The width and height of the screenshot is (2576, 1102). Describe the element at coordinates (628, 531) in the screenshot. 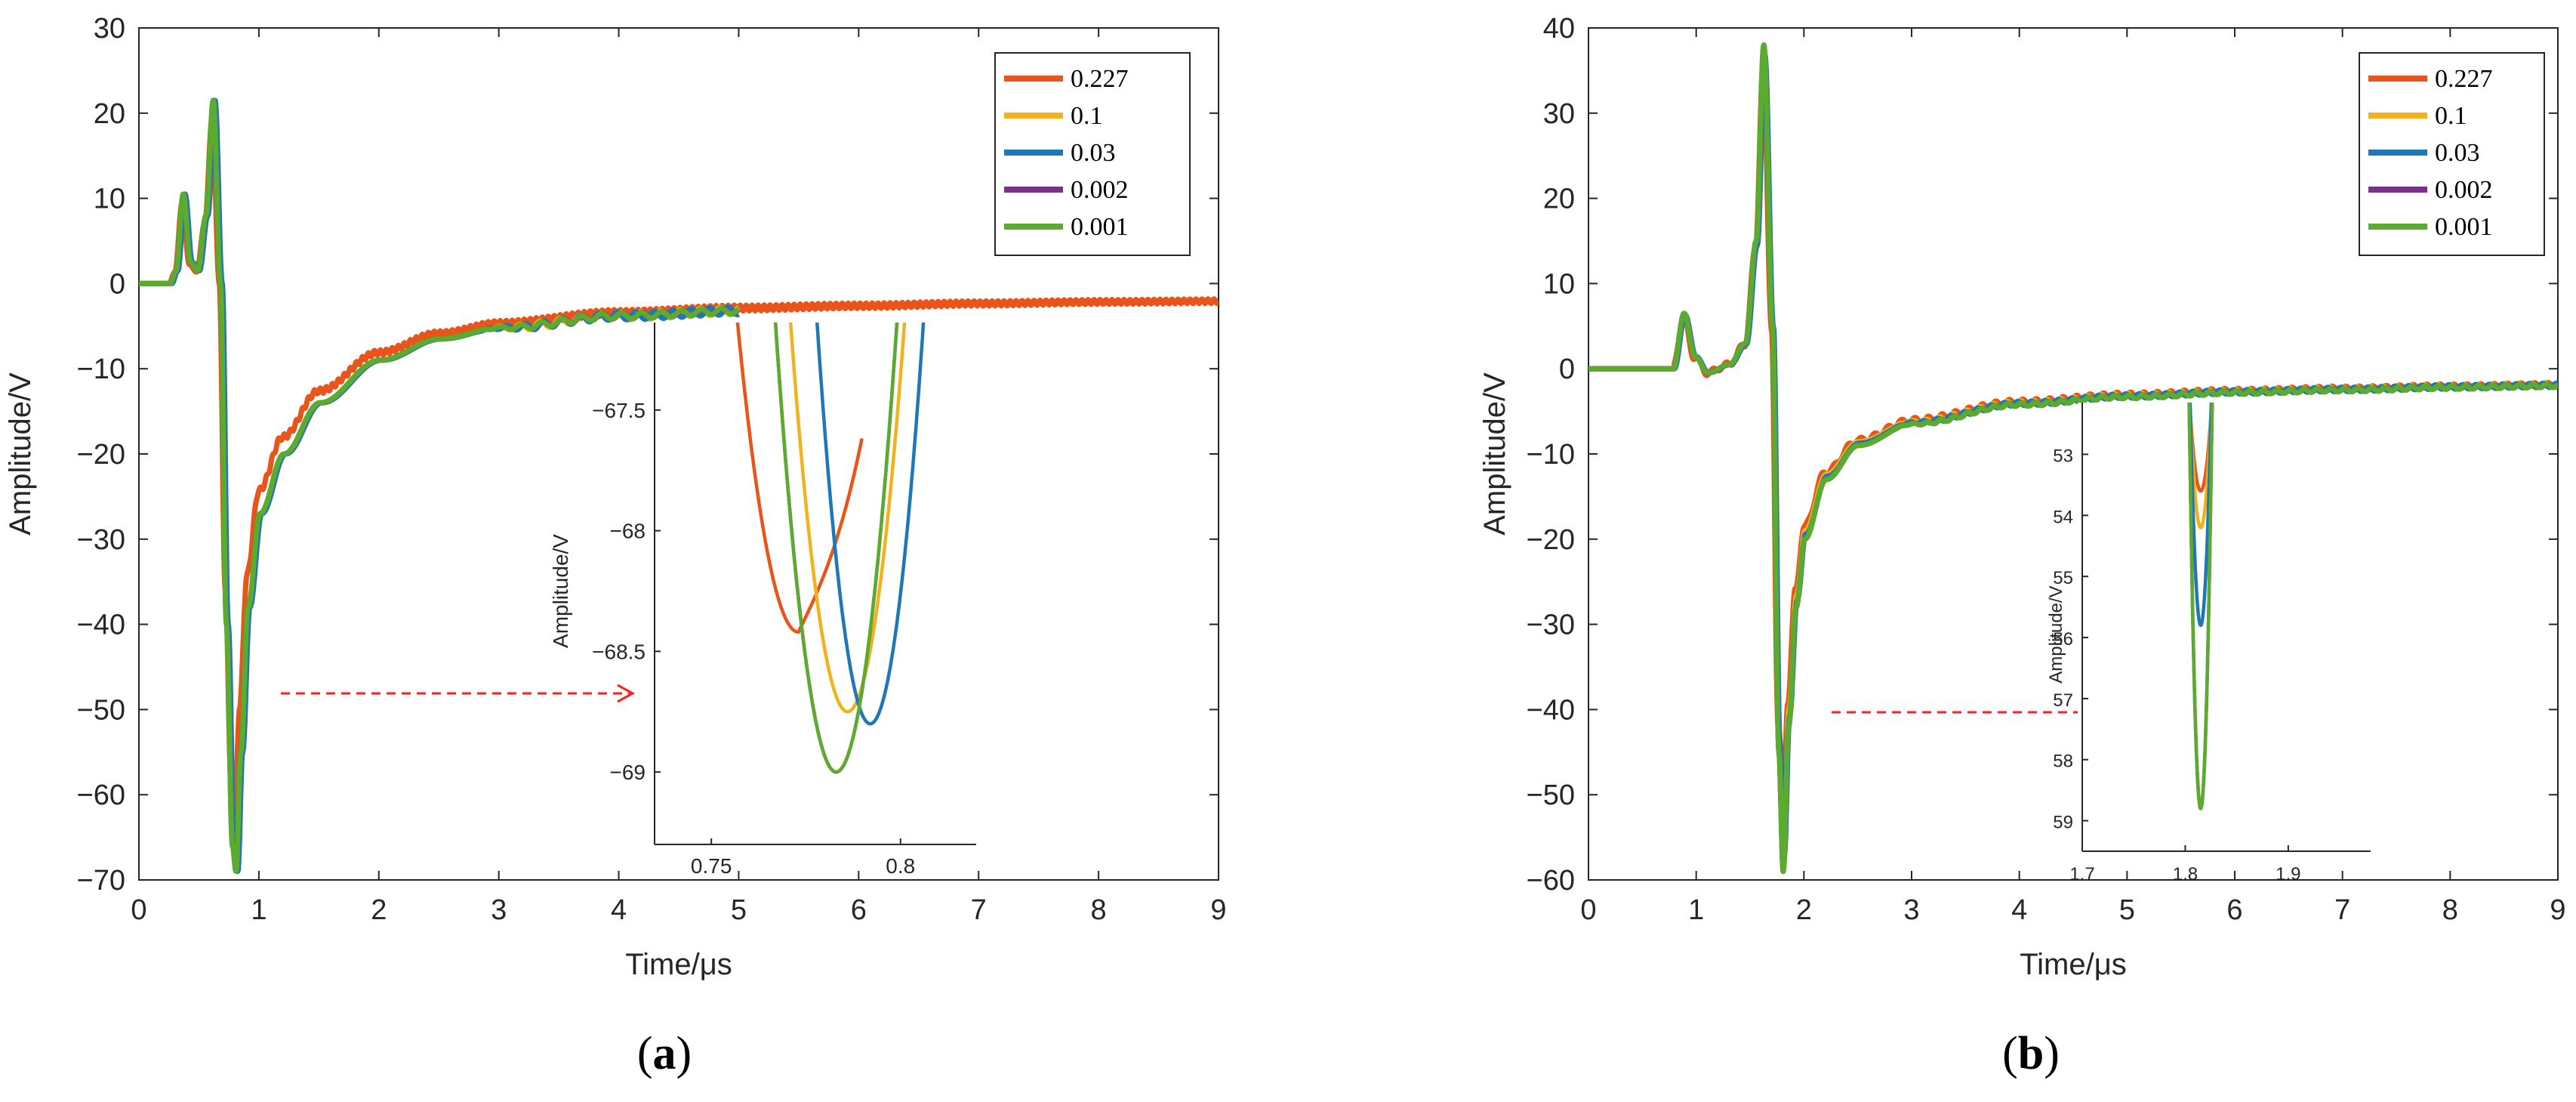

I see `inset-y-tick-label: −68` at that location.